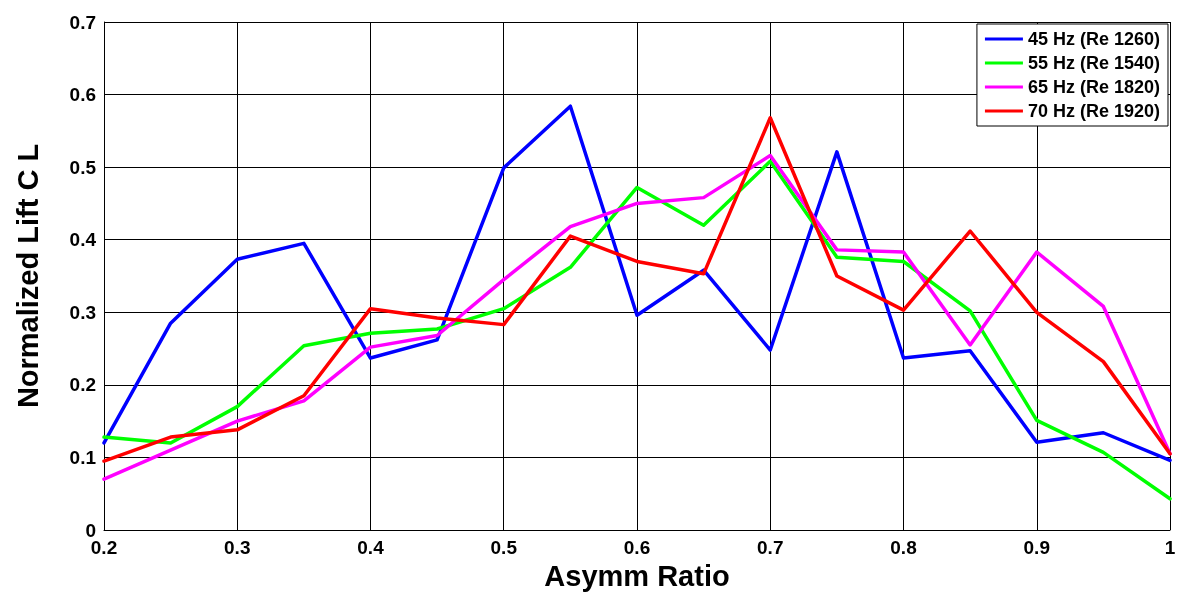 The image size is (1179, 598). I want to click on legend-label: 45 Hz (Re 1260), so click(1094, 39).